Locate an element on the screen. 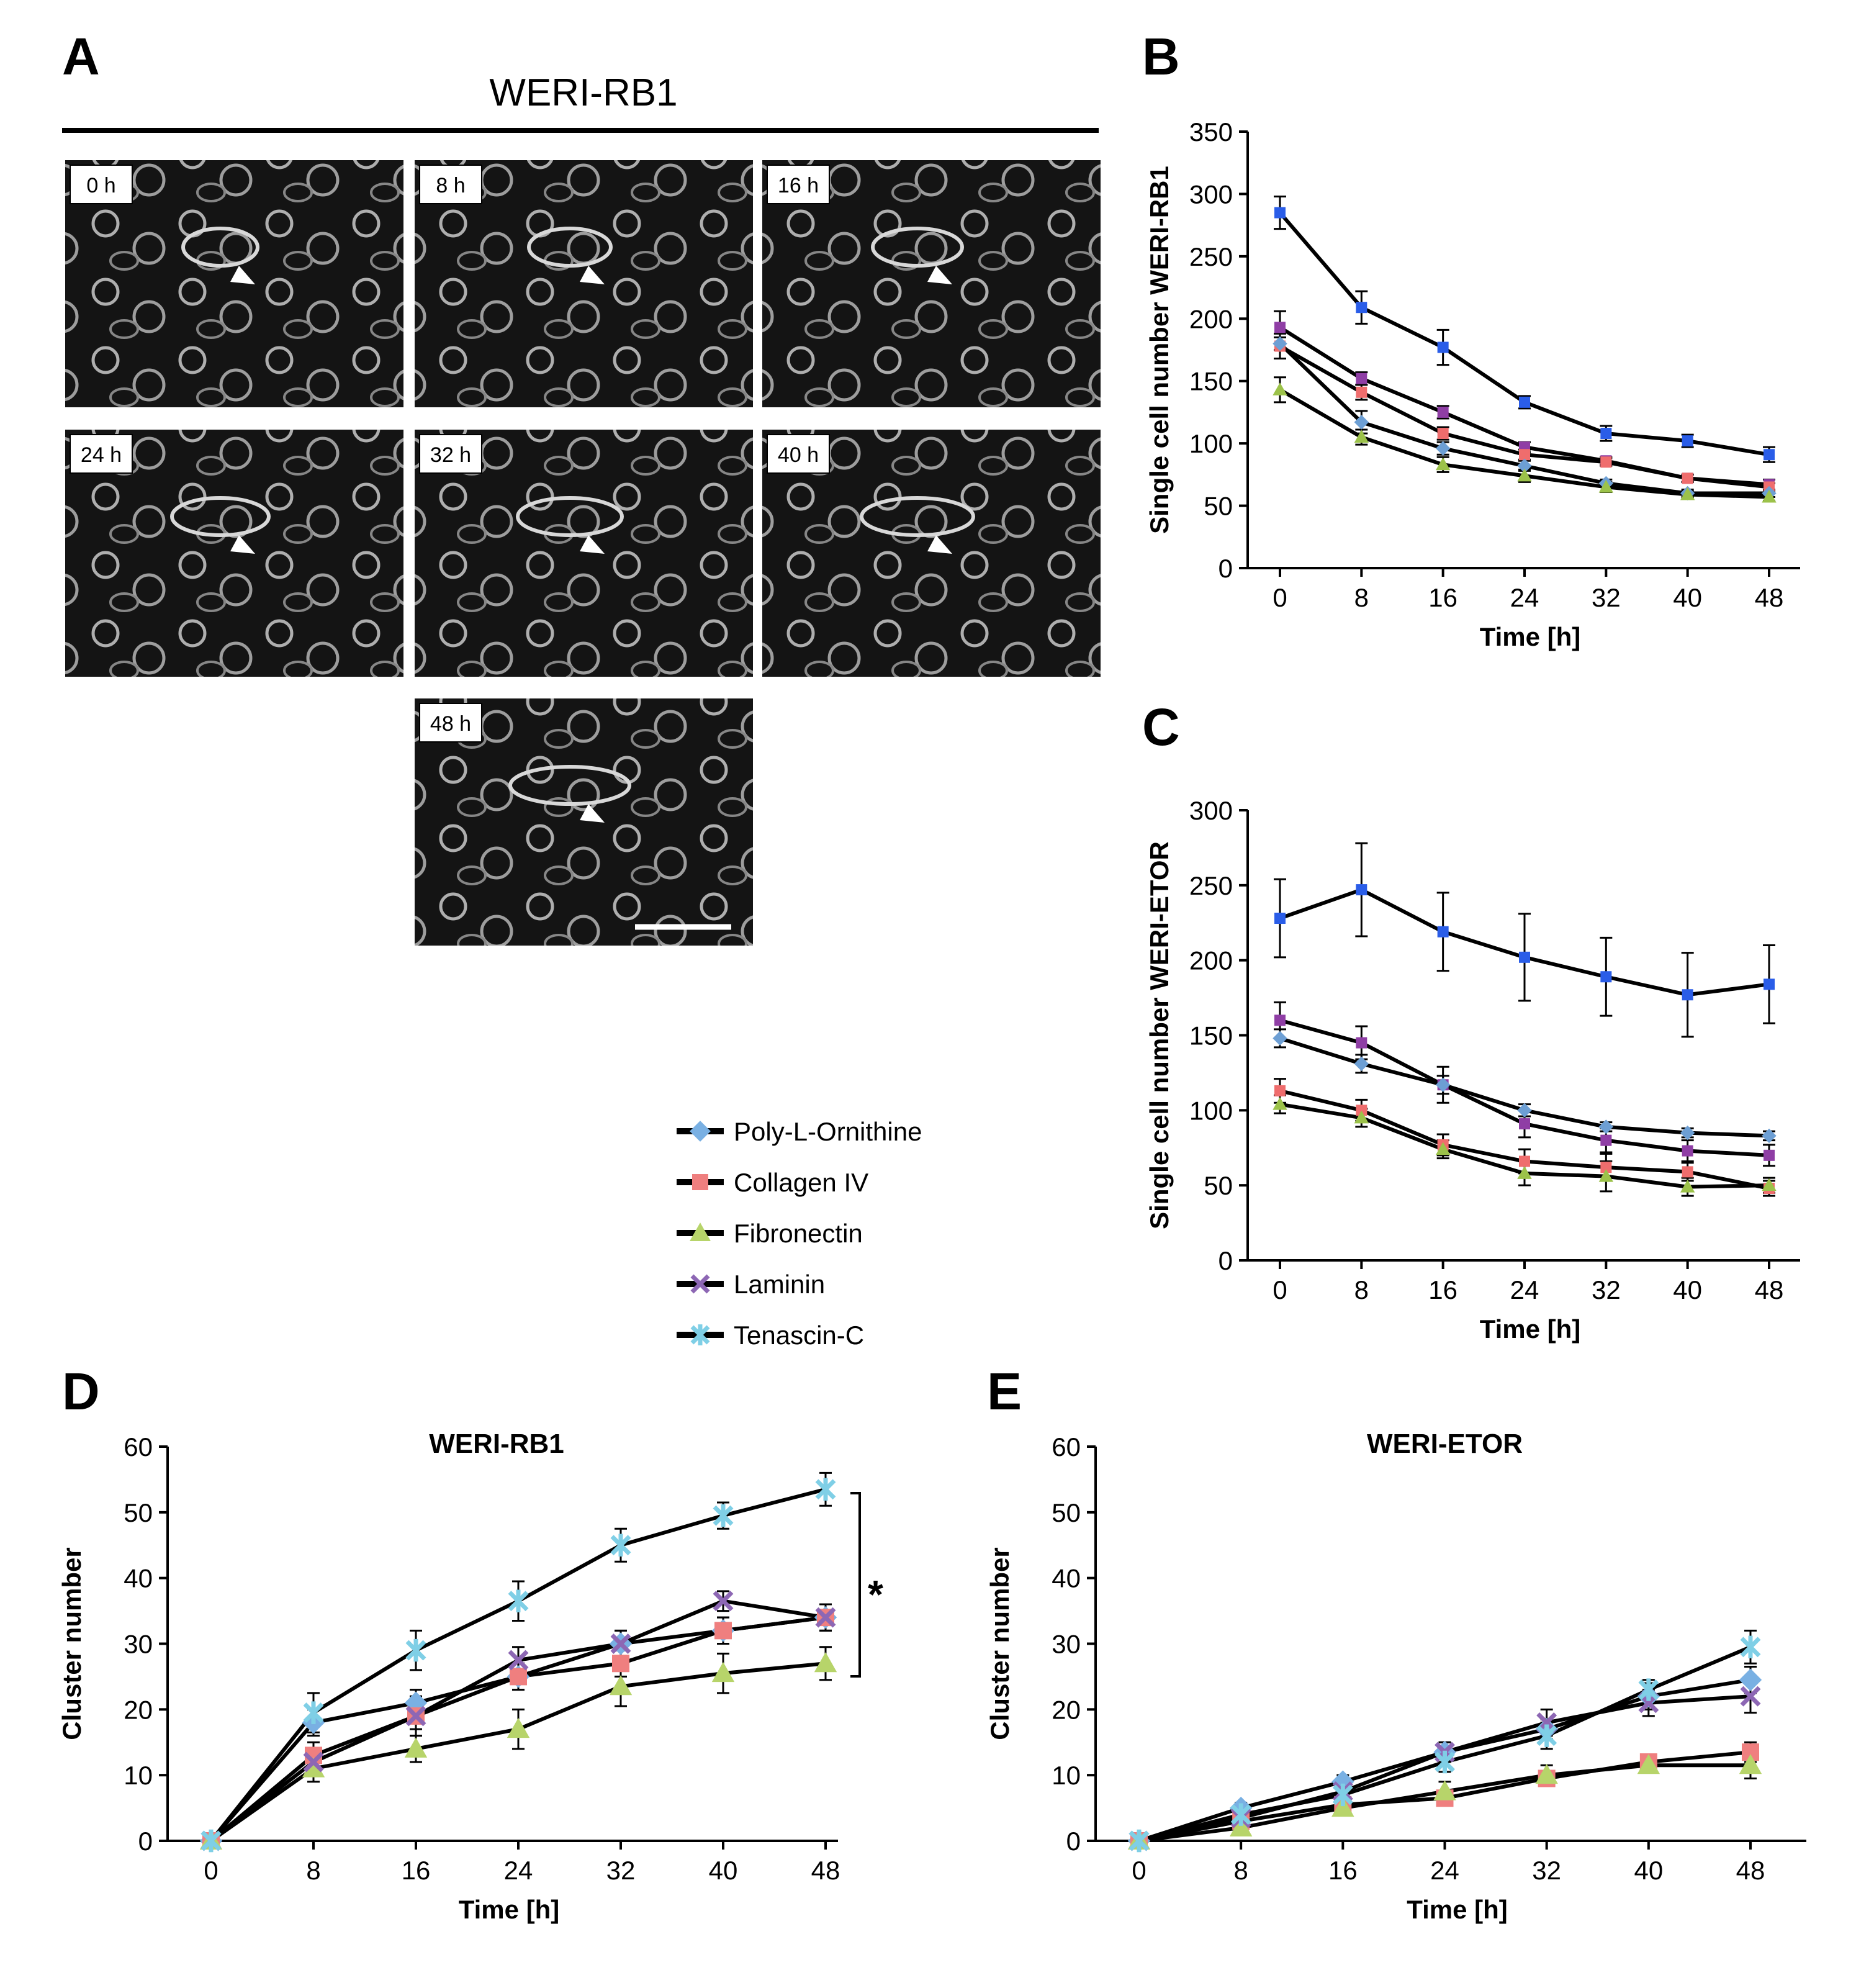 This screenshot has width=1856, height=1988. y-axis-label: Single cell number WERI-RB1 is located at coordinates (1159, 350).